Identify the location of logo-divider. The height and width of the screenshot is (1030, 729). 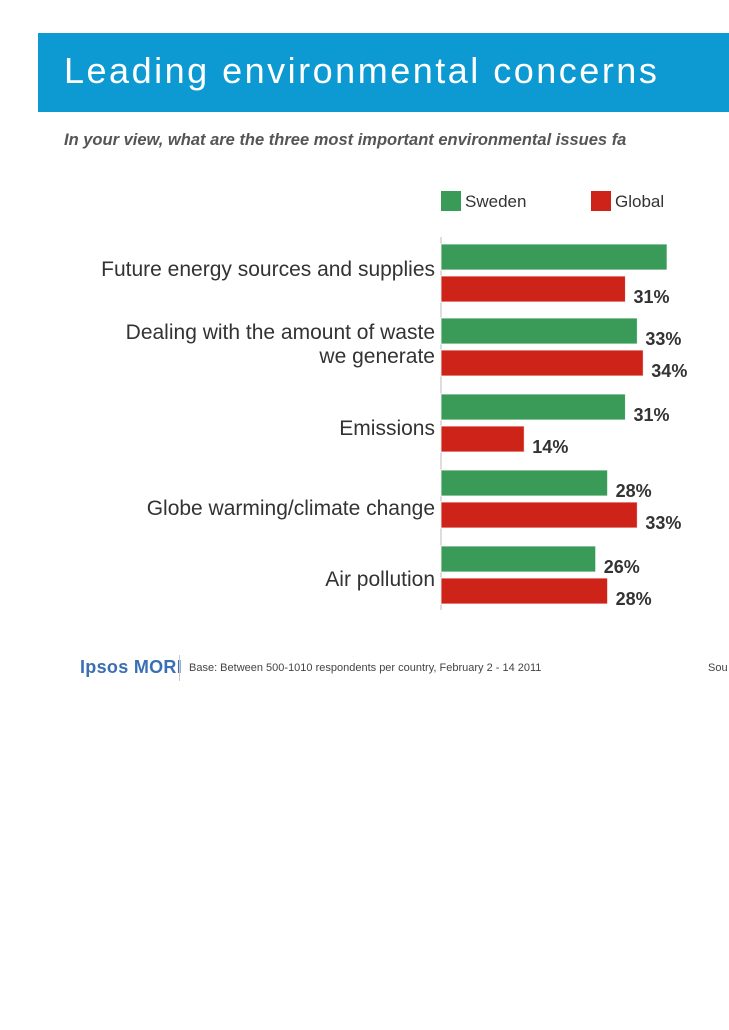
(179, 668).